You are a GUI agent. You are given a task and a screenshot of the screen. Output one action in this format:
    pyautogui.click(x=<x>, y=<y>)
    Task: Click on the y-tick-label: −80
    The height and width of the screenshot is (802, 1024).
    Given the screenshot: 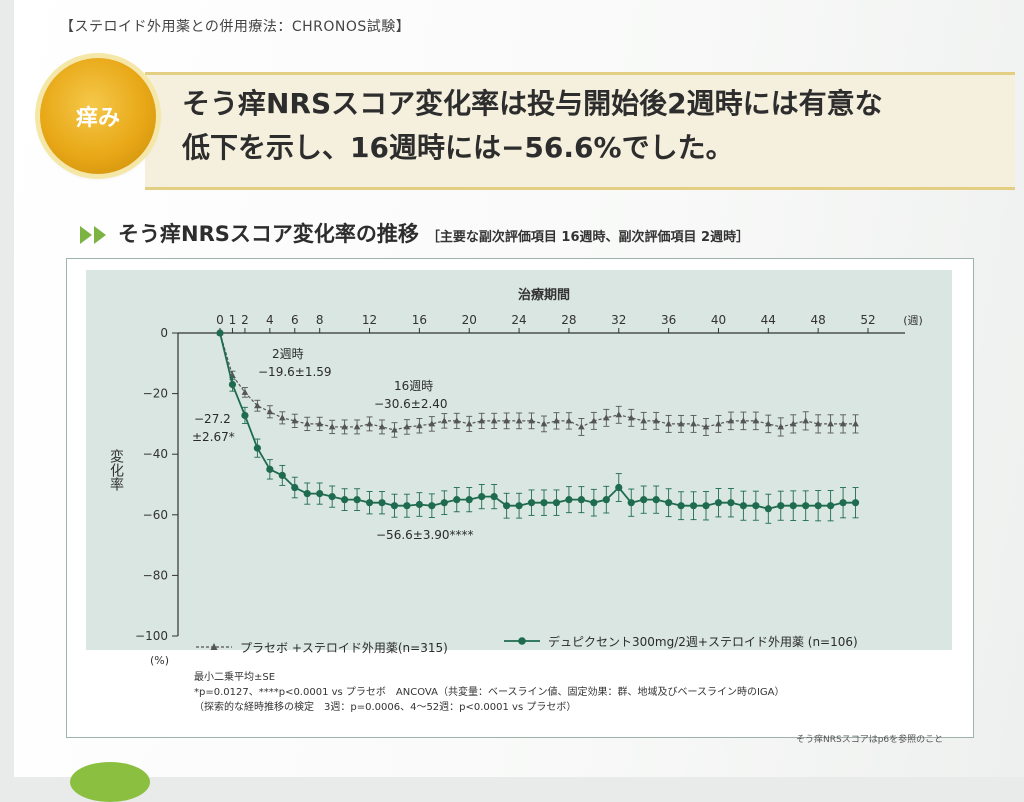 What is the action you would take?
    pyautogui.click(x=155, y=575)
    